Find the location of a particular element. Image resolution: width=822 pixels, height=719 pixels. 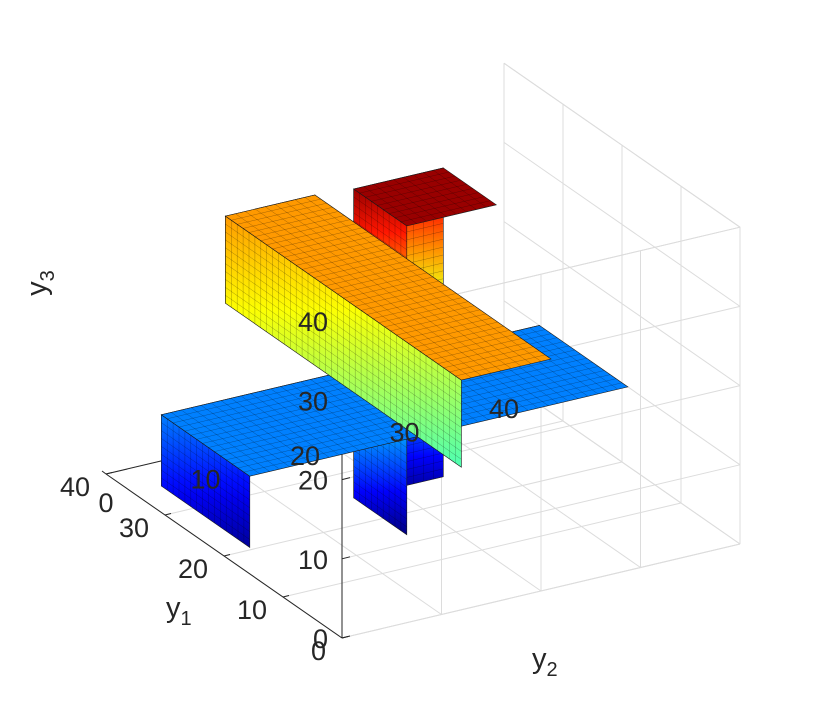

tick-label-y2: 40 is located at coordinates (504, 409).